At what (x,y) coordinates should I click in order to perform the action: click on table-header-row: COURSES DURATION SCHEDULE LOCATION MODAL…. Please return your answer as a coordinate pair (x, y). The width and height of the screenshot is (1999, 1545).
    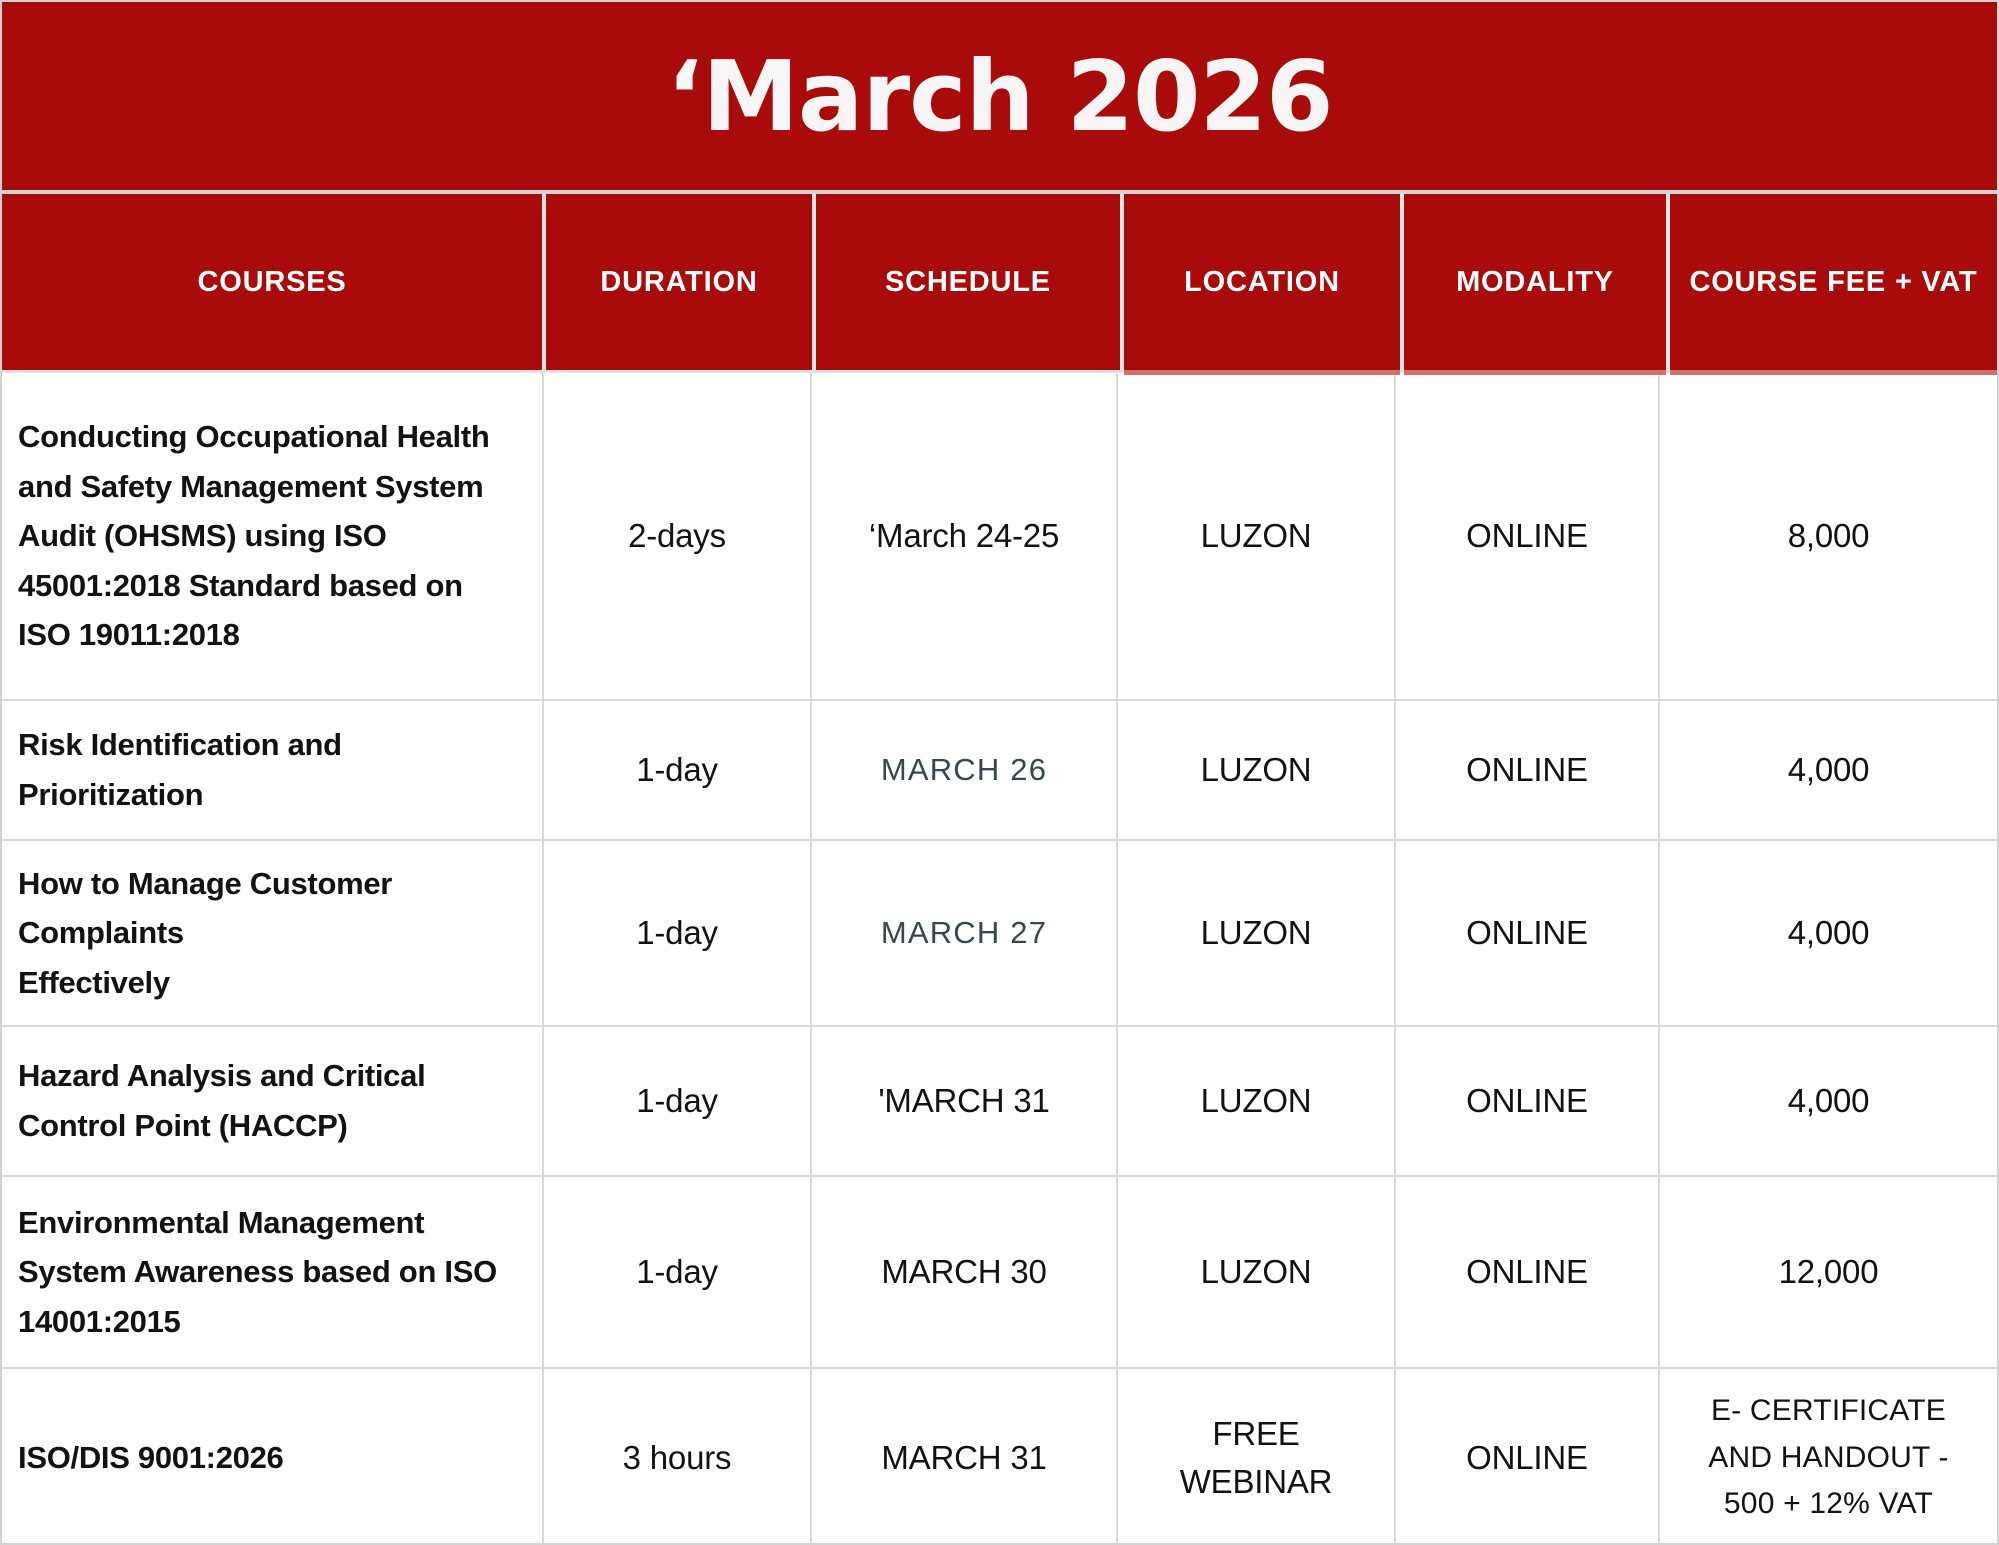
    Looking at the image, I should click on (999, 284).